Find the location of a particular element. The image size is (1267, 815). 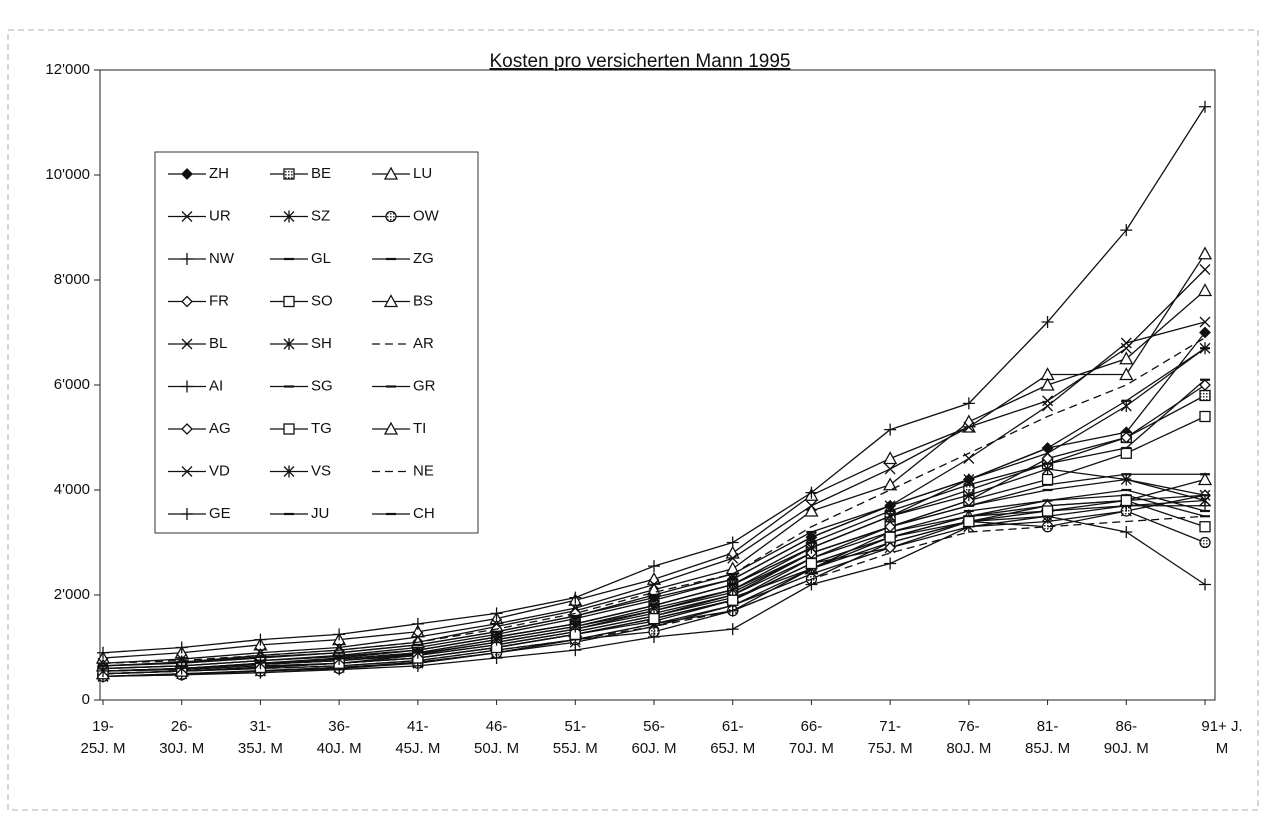

legend-label: TI is located at coordinates (419, 428).